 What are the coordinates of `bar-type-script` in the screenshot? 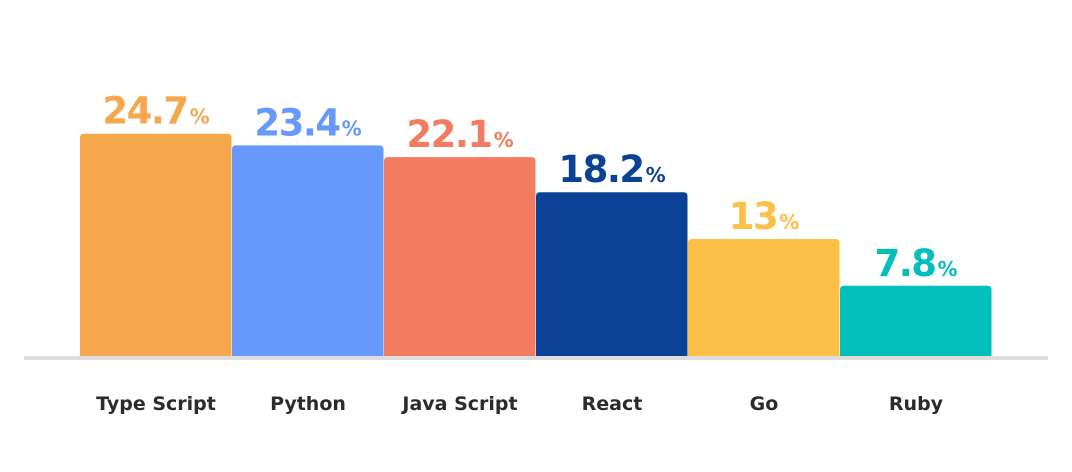 It's located at (156, 244).